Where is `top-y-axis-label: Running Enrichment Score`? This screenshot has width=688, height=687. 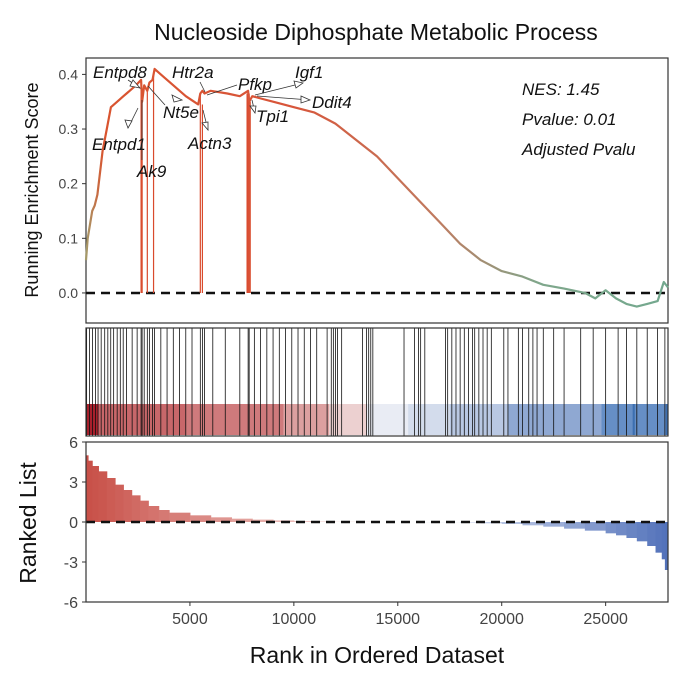 top-y-axis-label: Running Enrichment Score is located at coordinates (32, 189).